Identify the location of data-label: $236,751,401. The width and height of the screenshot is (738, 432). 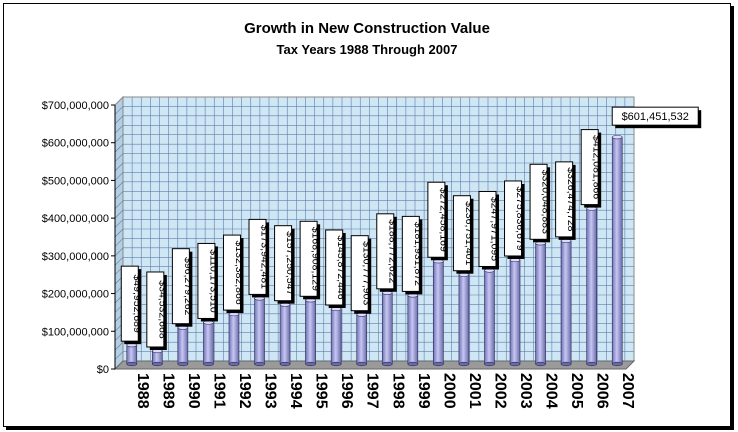
(469, 233).